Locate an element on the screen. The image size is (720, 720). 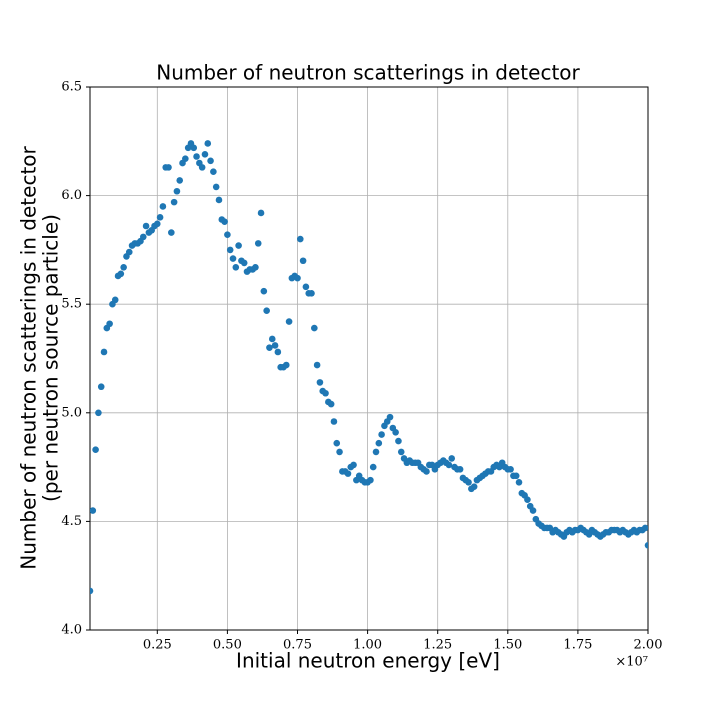
y-tick-label: 5.0 is located at coordinates (71, 412).